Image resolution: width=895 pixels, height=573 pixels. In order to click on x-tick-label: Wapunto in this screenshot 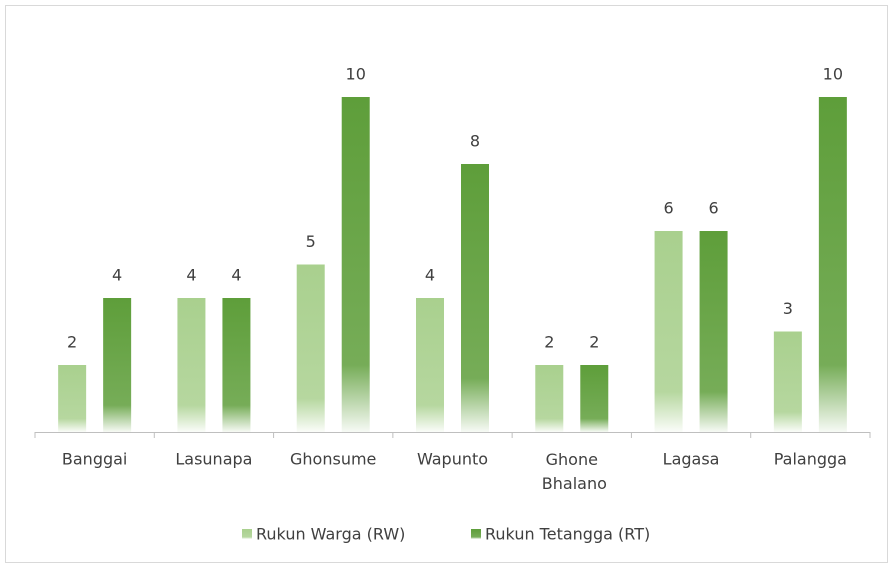, I will do `click(452, 459)`.